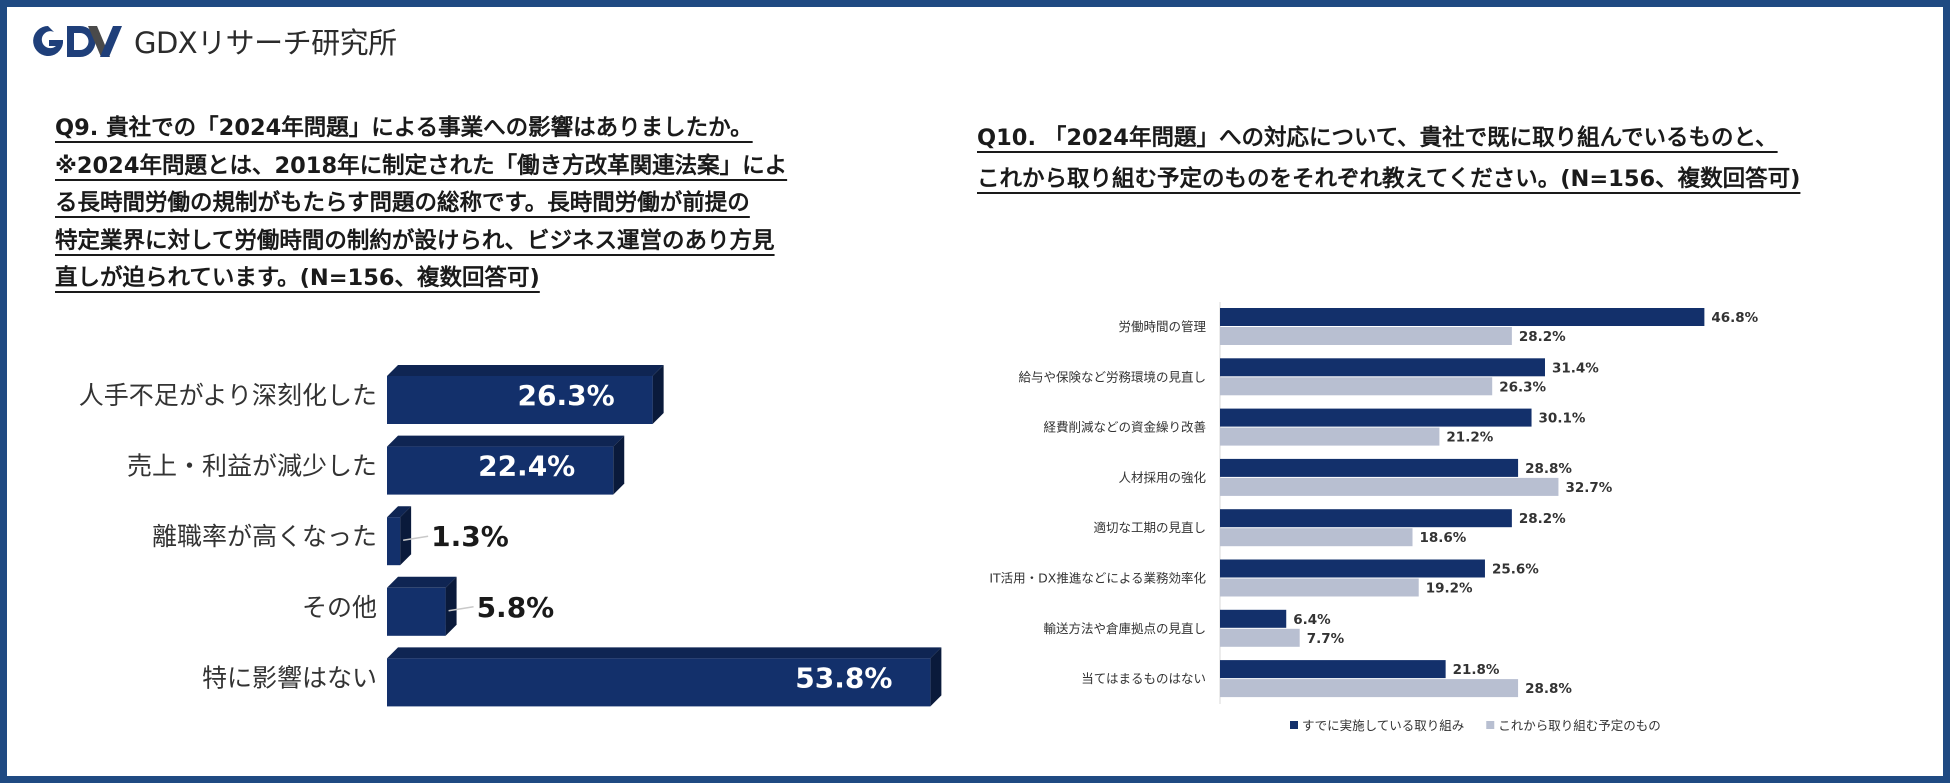  What do you see at coordinates (265, 43) in the screenshot?
I see `logo-text: GDXリサーチ研究所` at bounding box center [265, 43].